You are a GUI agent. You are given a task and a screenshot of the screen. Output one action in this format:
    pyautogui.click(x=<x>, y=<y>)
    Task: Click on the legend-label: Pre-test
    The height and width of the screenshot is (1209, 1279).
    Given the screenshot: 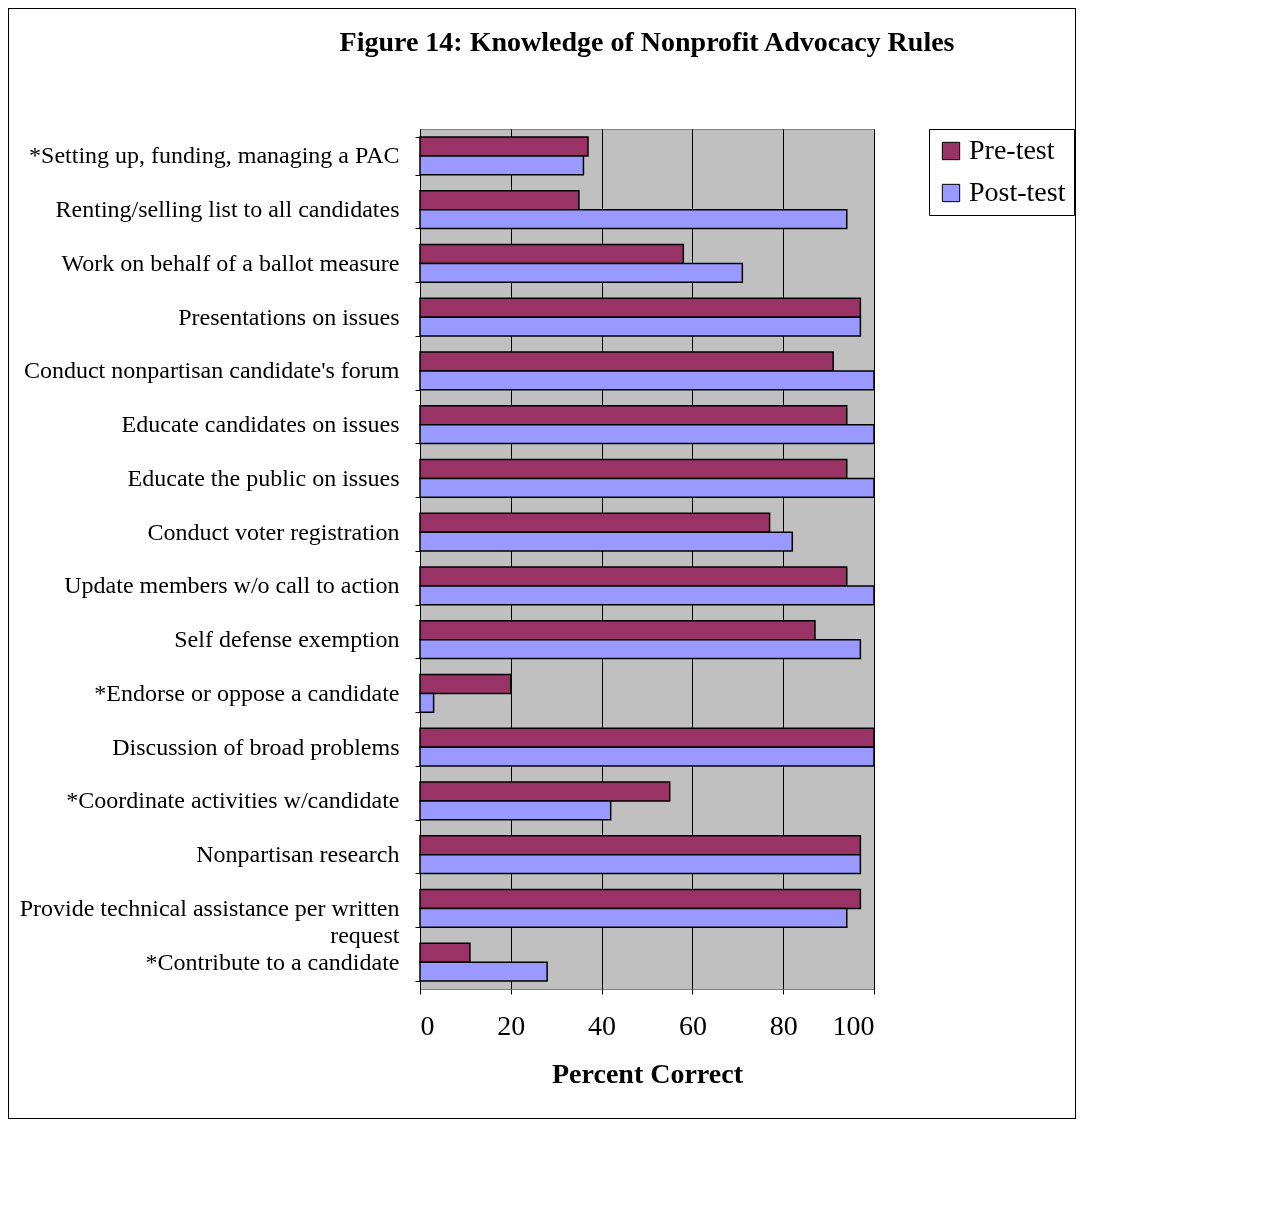 What is the action you would take?
    pyautogui.click(x=1012, y=149)
    